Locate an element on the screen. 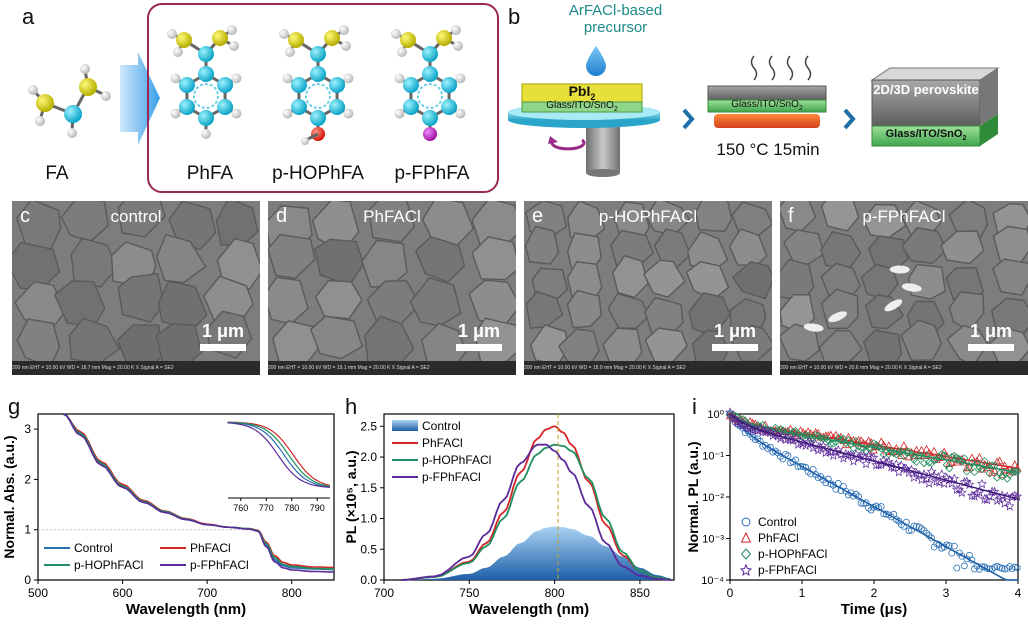 This screenshot has height=632, width=1028. y-tick-label: 0.0 is located at coordinates (368, 580).